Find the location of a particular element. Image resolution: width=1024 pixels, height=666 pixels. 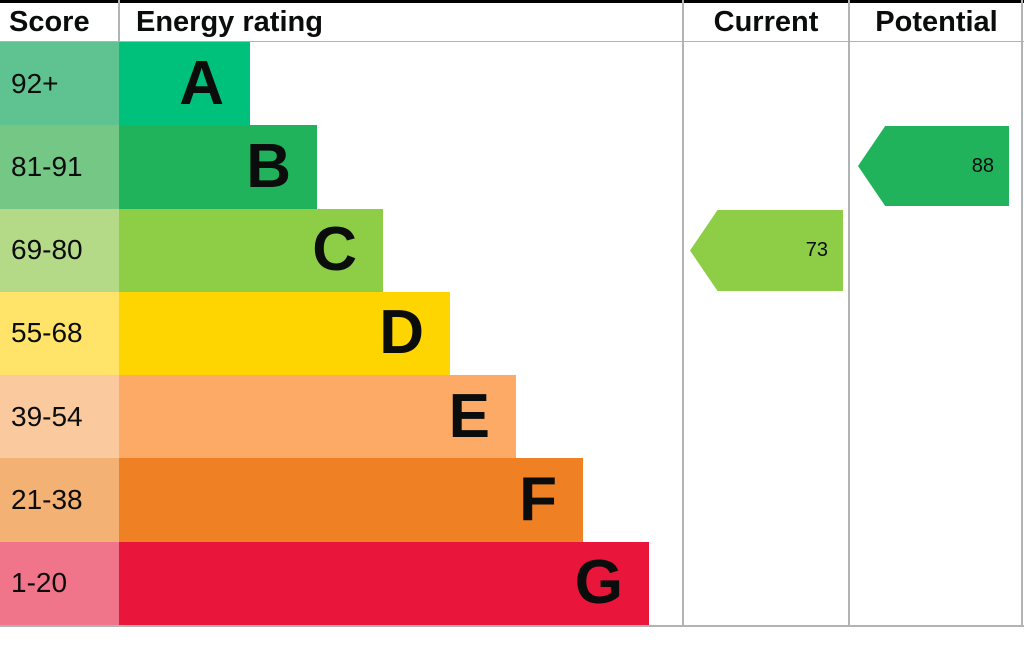

band-letter: B is located at coordinates (268, 166).